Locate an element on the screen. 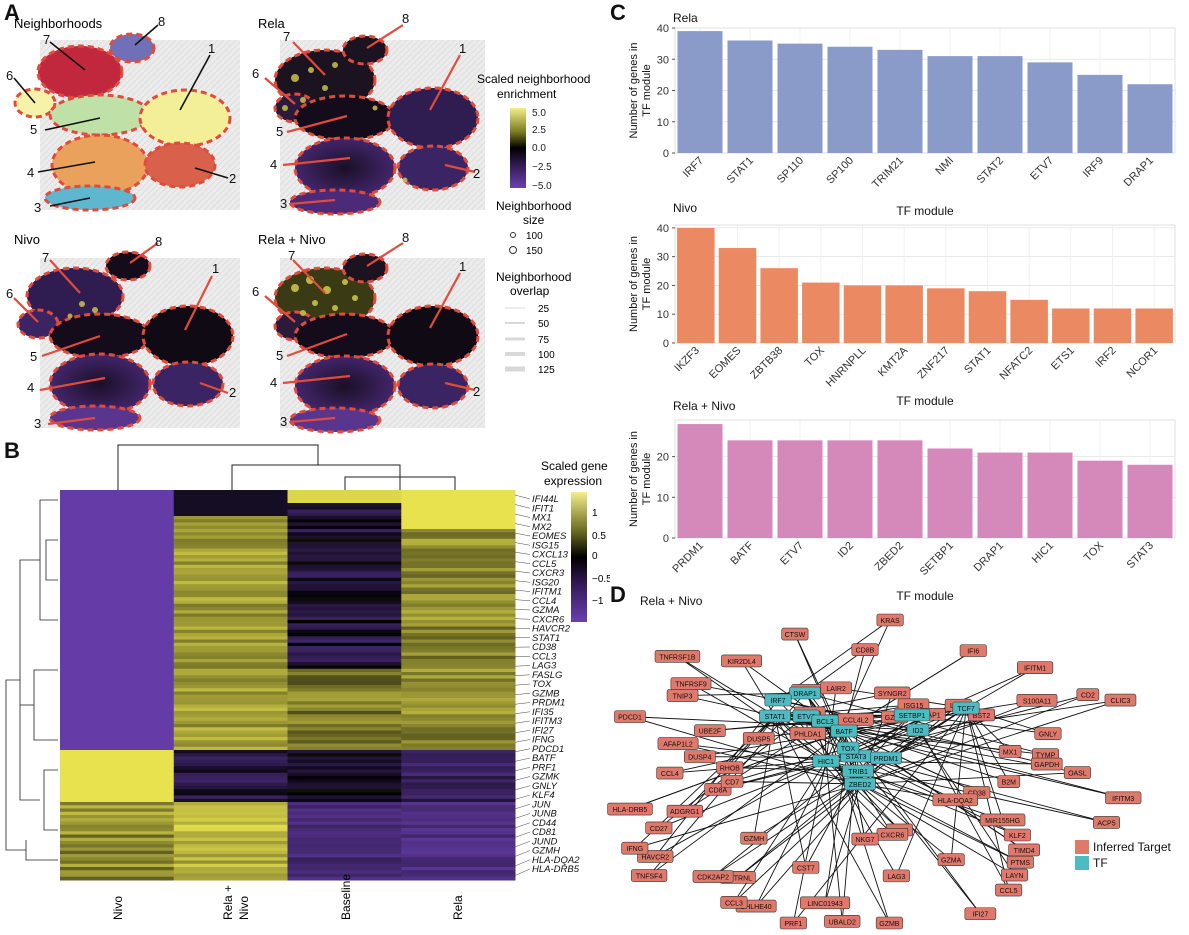  node-label: UBALD2 is located at coordinates (842, 922).